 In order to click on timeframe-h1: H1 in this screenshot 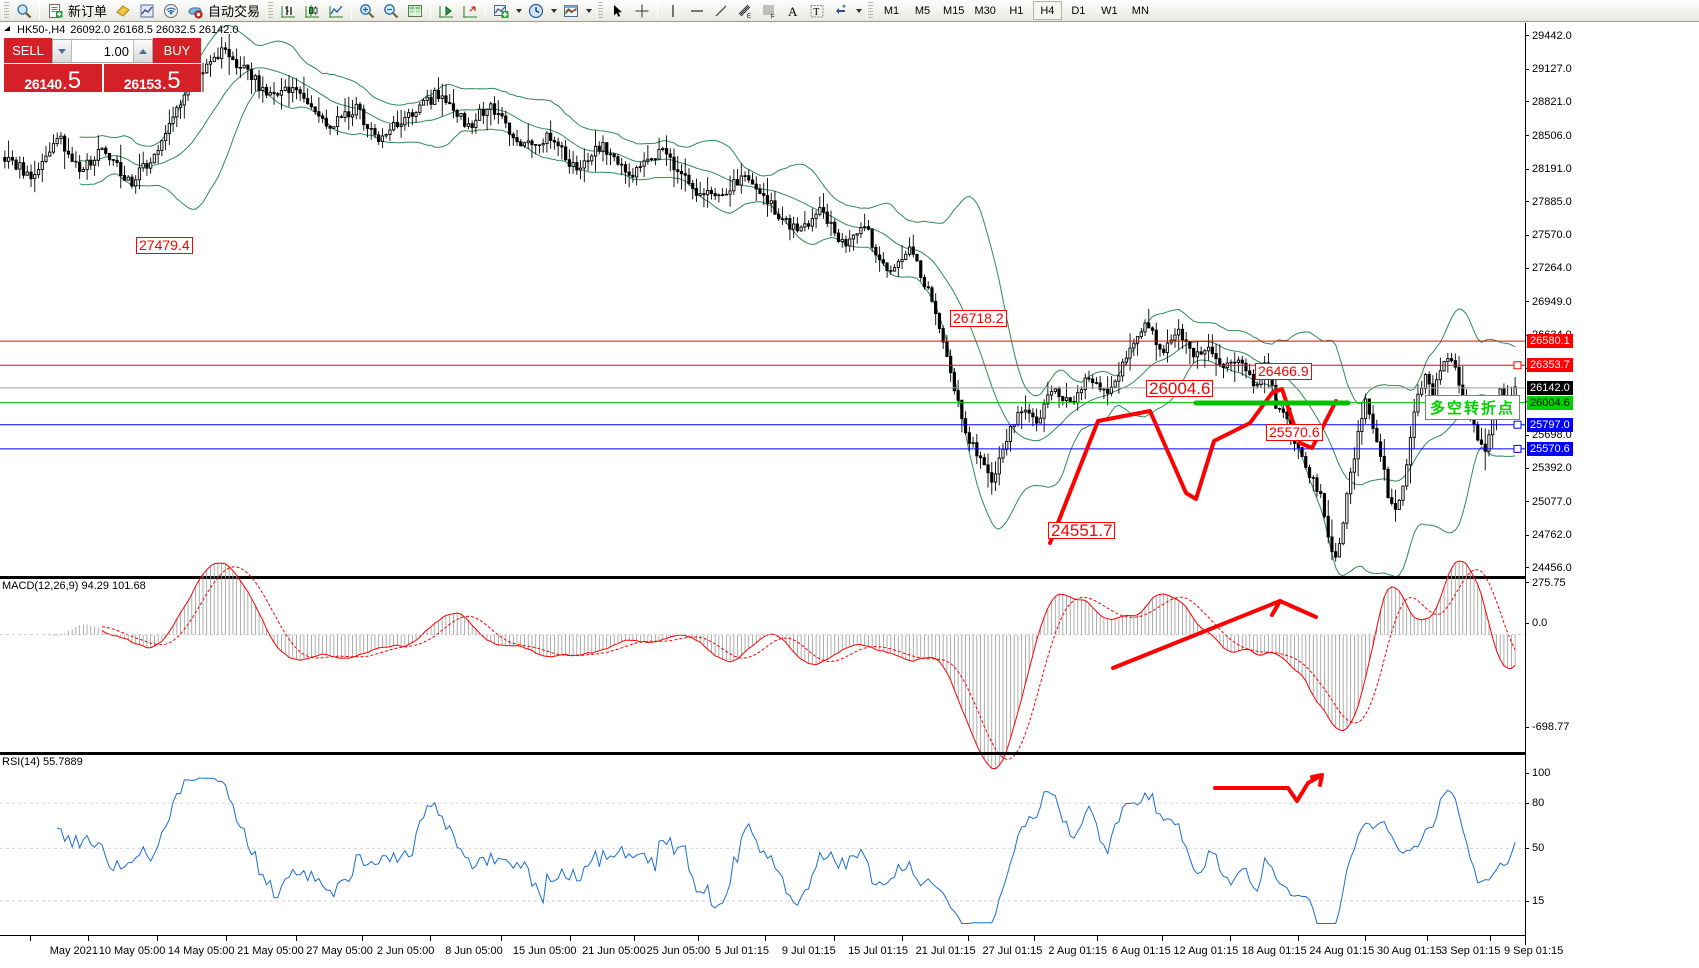, I will do `click(1016, 10)`.